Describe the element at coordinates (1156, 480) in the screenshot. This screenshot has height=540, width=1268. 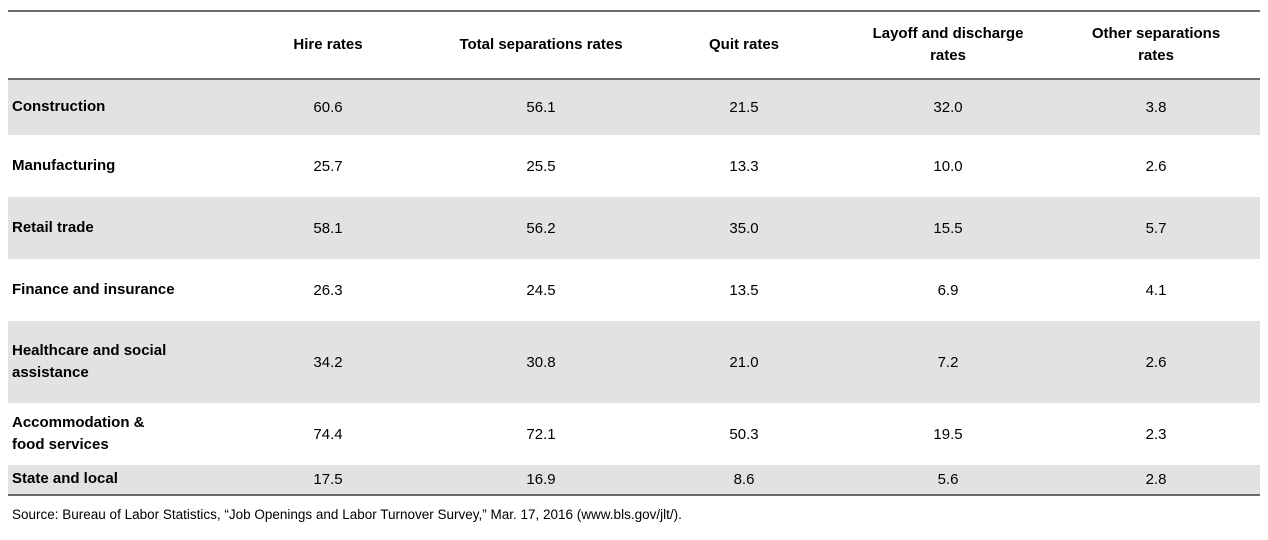
I see `value-cell: 2.8` at that location.